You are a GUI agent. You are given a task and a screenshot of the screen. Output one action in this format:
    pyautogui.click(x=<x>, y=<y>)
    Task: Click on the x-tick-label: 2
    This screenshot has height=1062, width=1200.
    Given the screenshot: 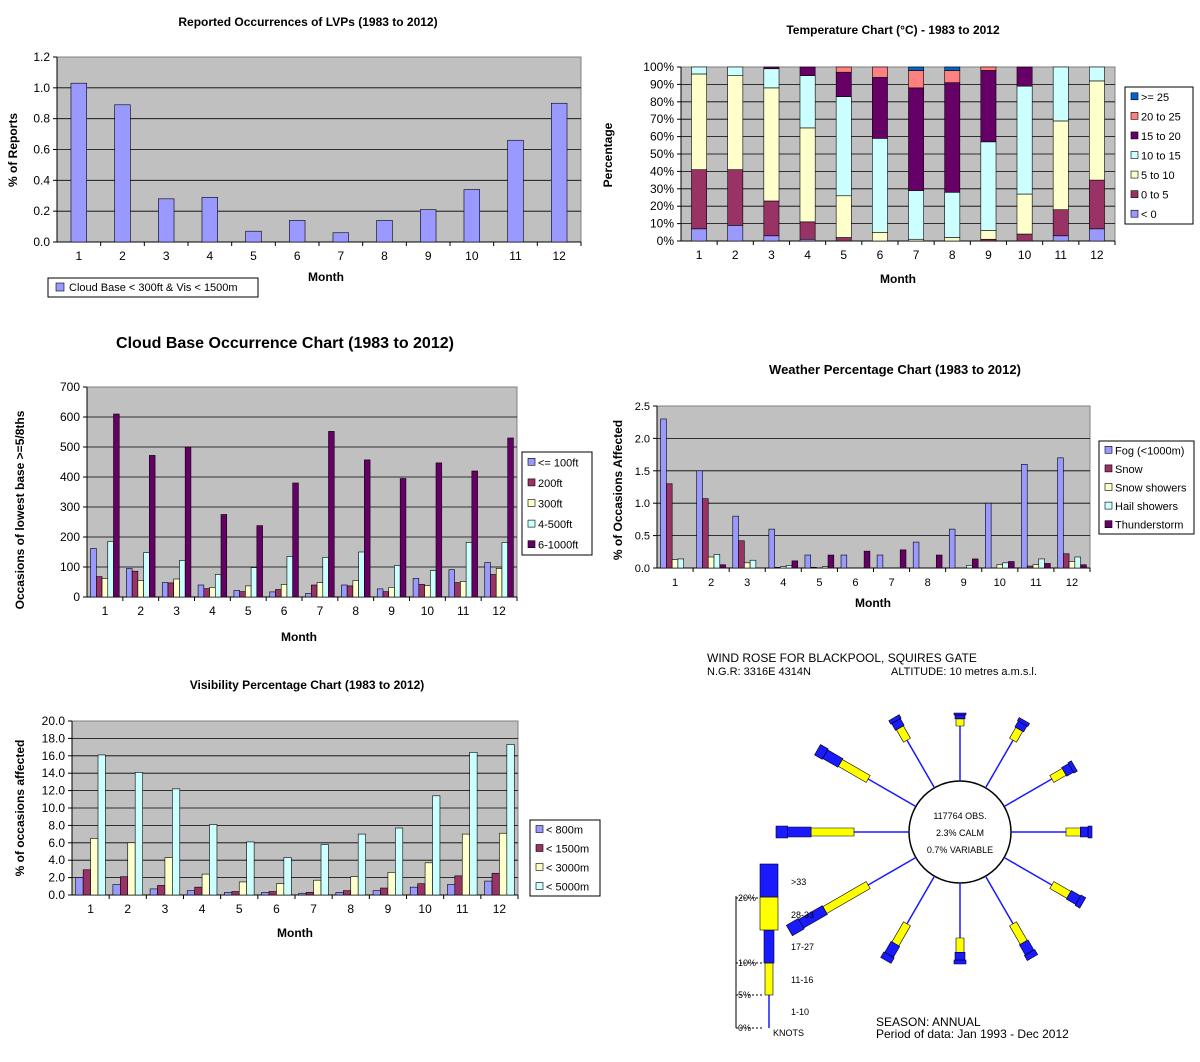 What is the action you would take?
    pyautogui.click(x=735, y=255)
    